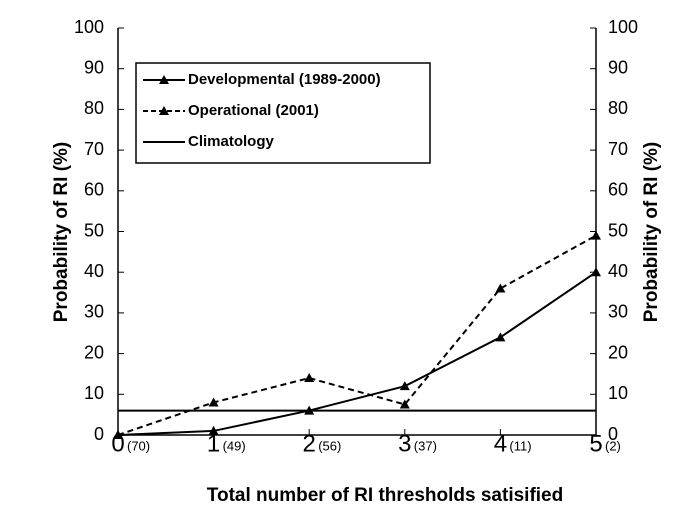  What do you see at coordinates (618, 230) in the screenshot?
I see `y2-tick-label: 50` at bounding box center [618, 230].